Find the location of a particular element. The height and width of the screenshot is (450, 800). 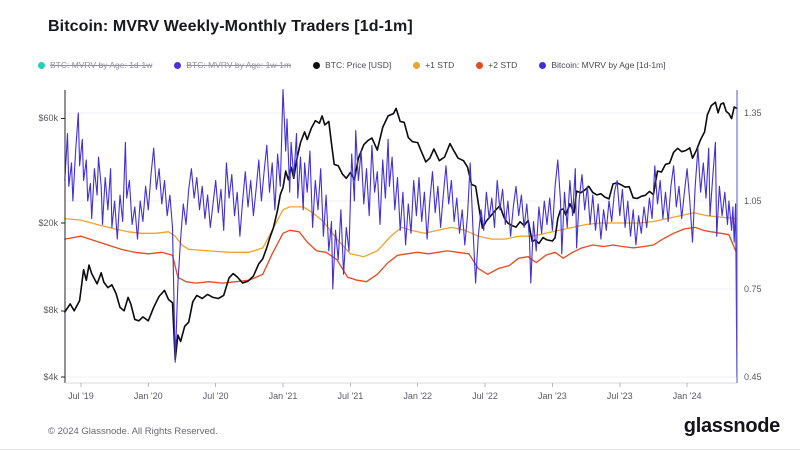

x-axis-label: Jan '20 is located at coordinates (148, 396).